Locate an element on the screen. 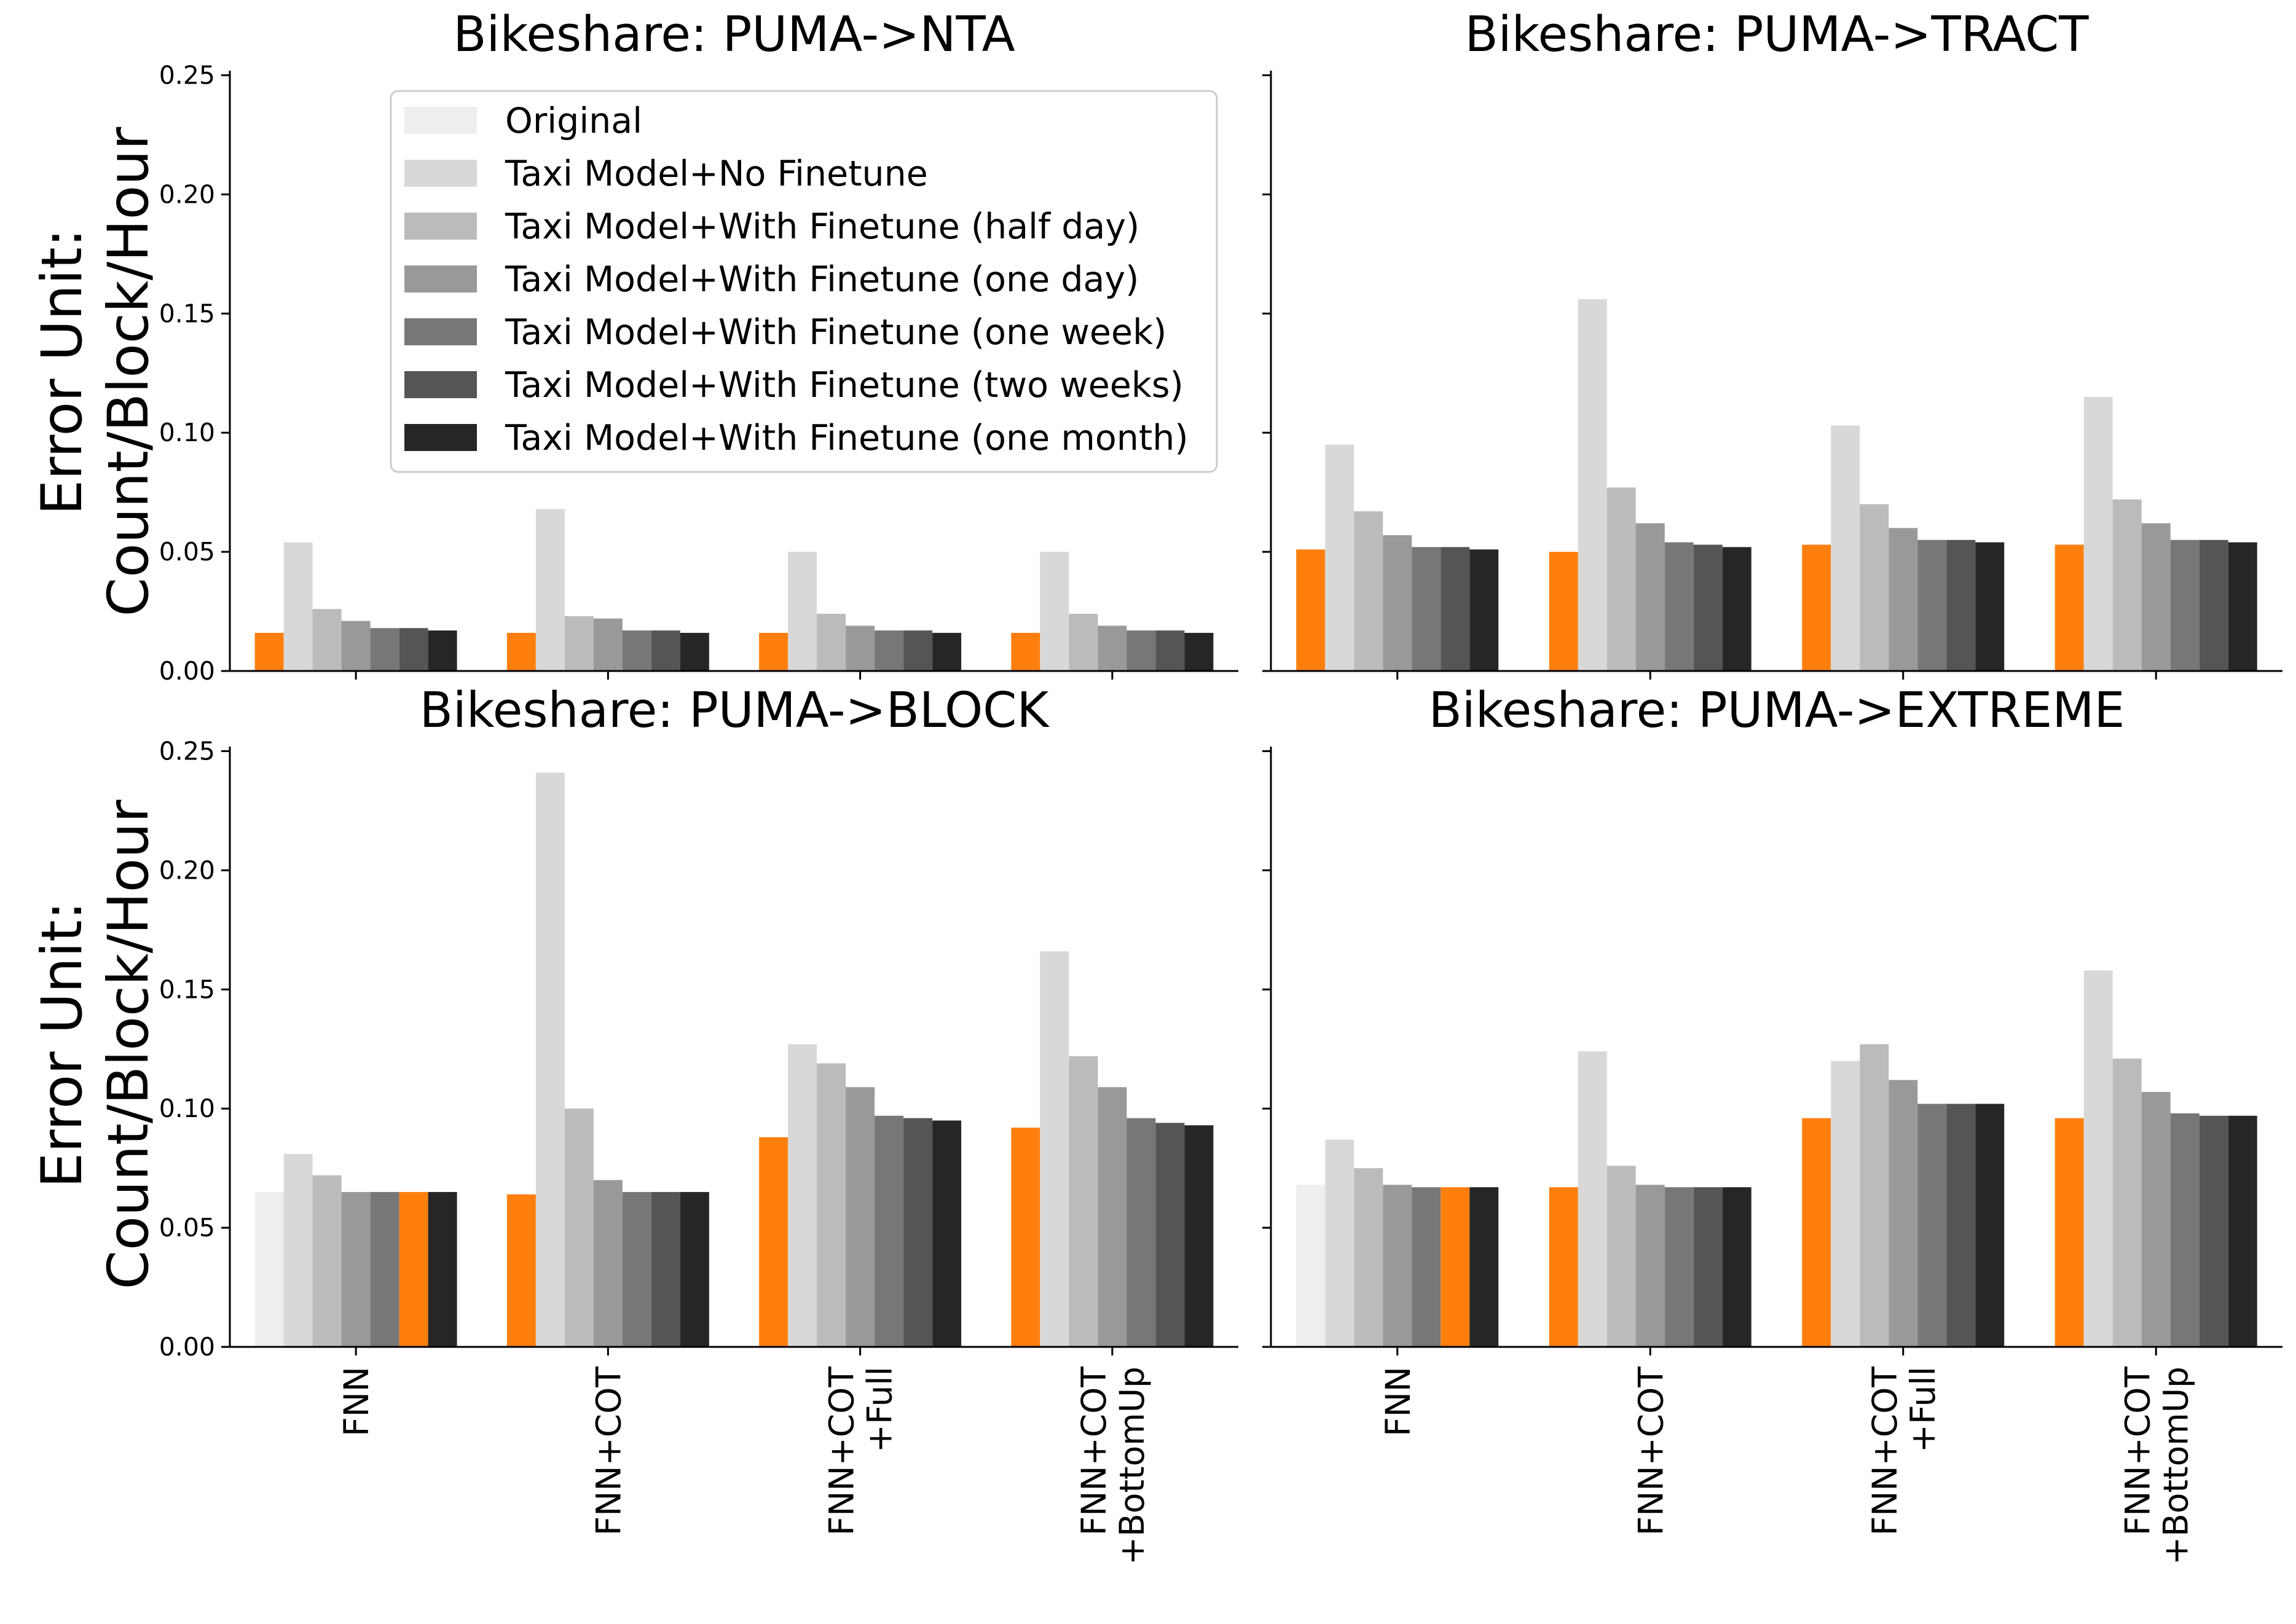 This screenshot has height=1624, width=2296. legend-label: Taxi Model+With Finetune (half day) is located at coordinates (822, 226).